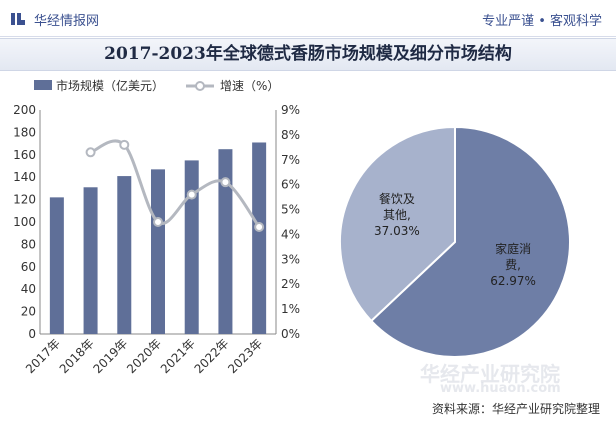  Describe the element at coordinates (200, 86) in the screenshot. I see `legend-line-marker` at that location.